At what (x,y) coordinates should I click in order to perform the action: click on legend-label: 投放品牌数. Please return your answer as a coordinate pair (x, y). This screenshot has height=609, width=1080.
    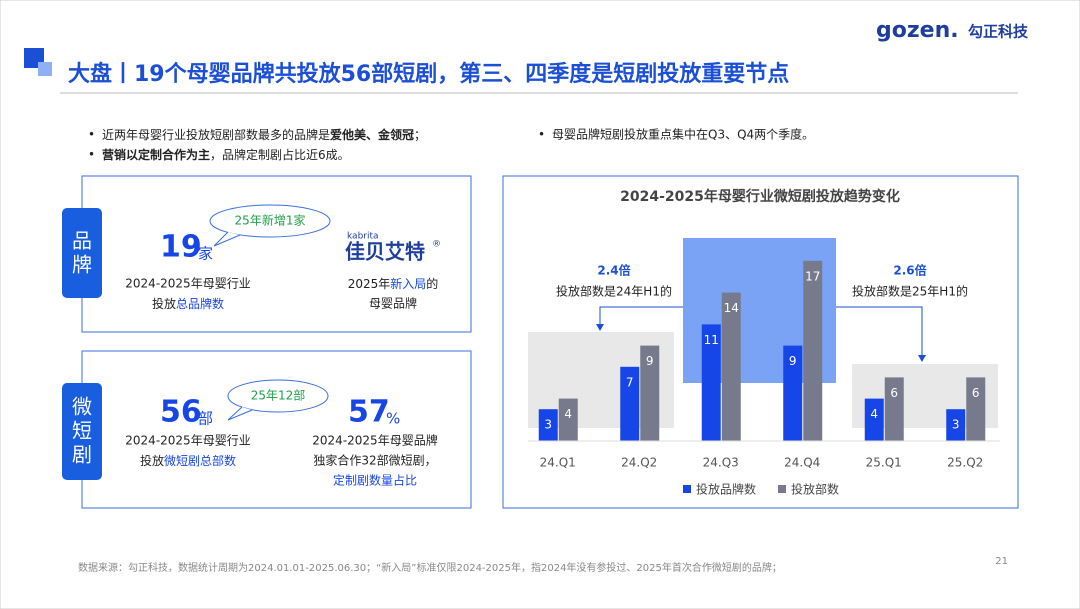
    Looking at the image, I should click on (726, 489).